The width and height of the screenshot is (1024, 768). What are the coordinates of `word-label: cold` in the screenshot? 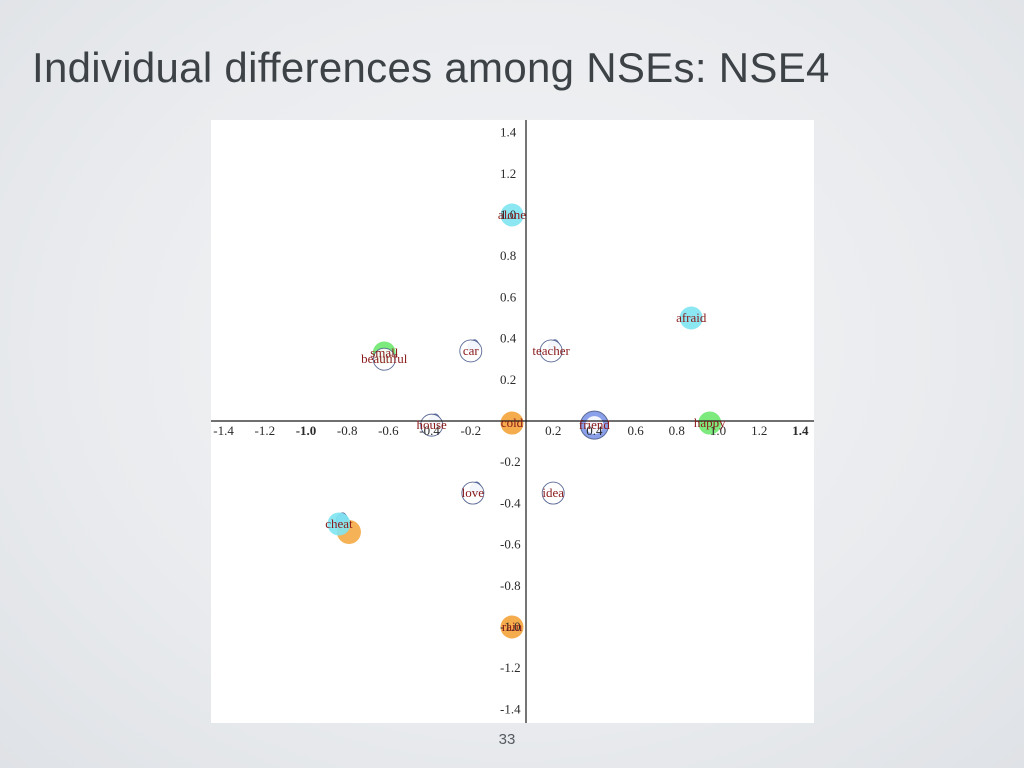 It's located at (512, 422).